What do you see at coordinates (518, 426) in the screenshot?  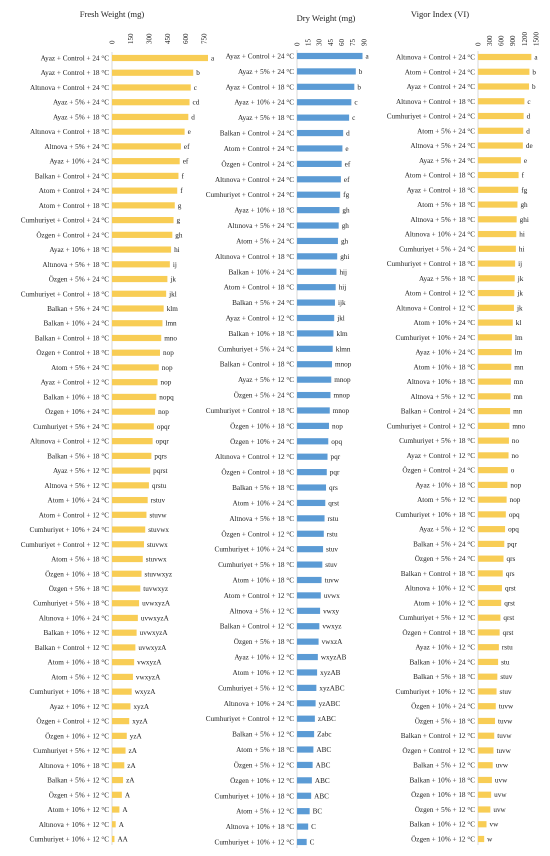 I see `vigor-index-significance-label: mno` at bounding box center [518, 426].